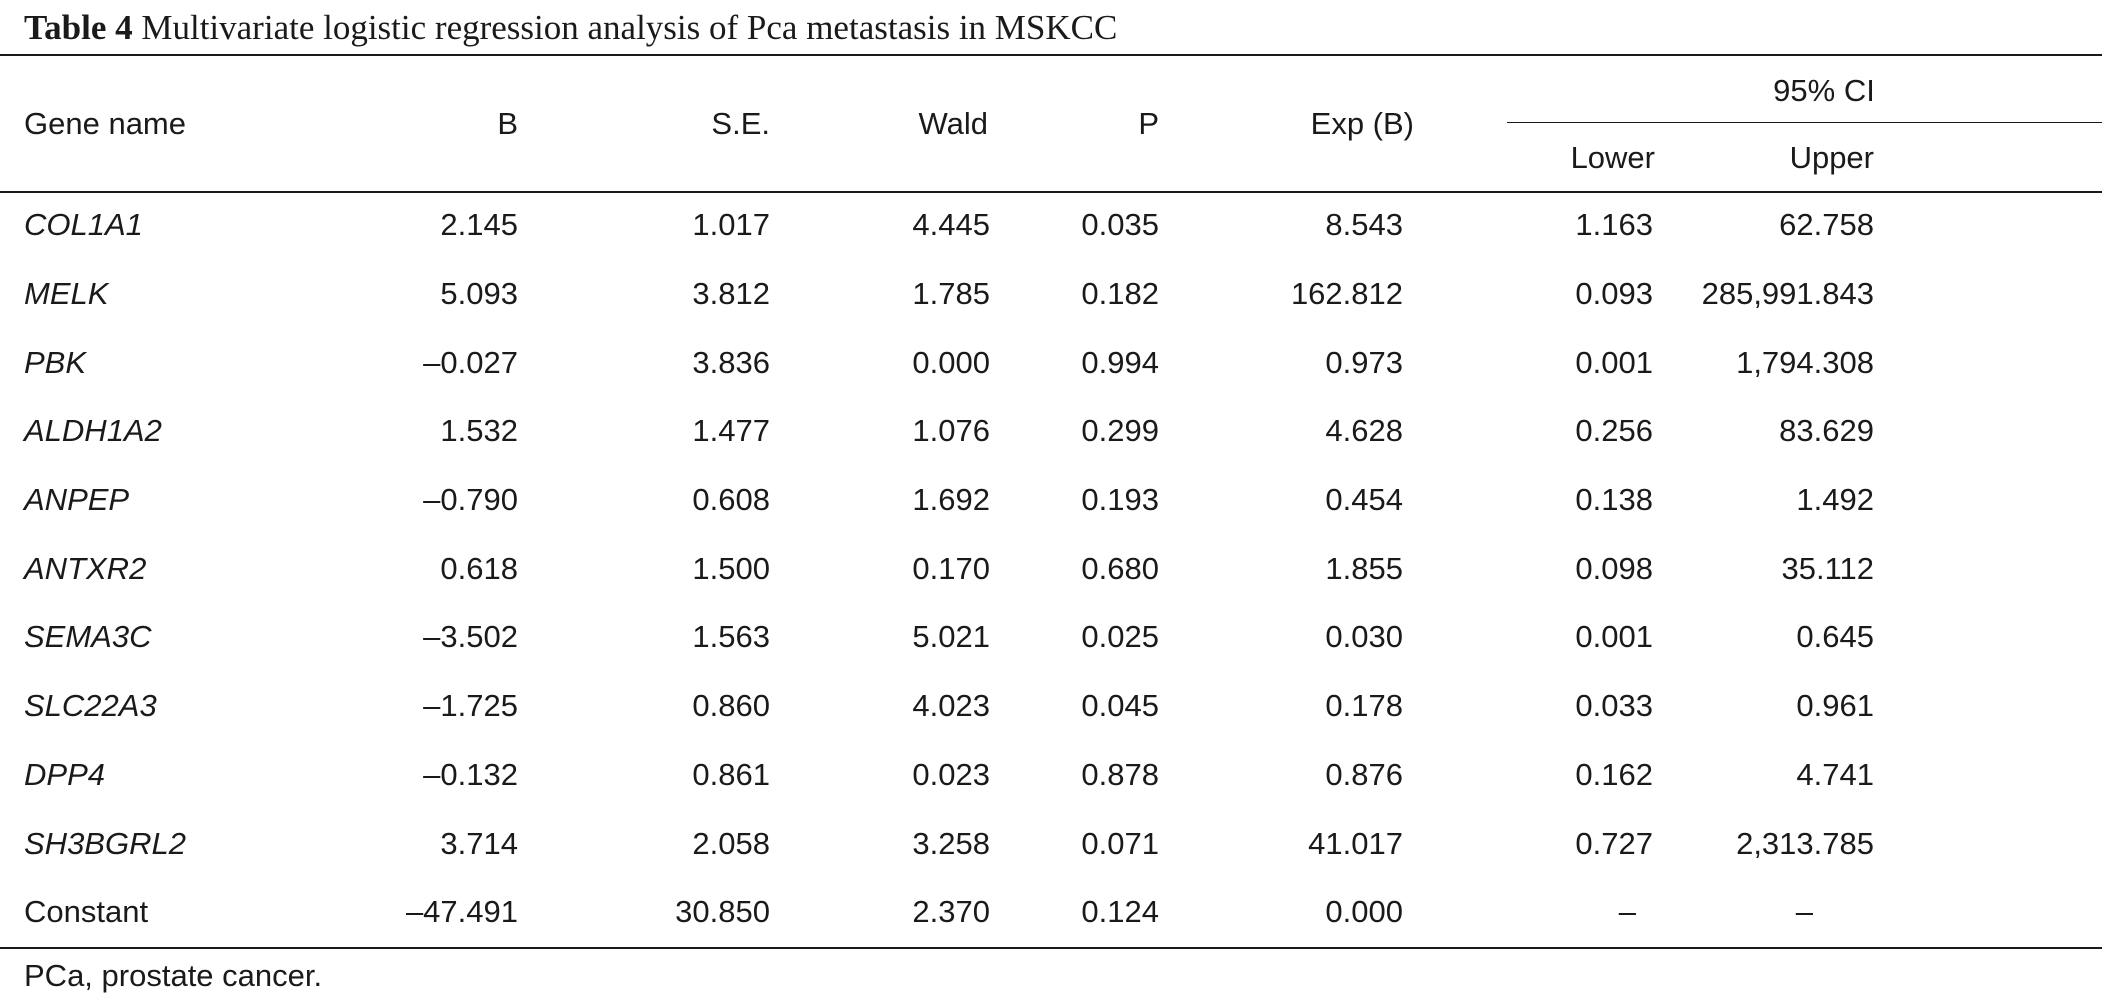 The height and width of the screenshot is (1002, 2102). I want to click on cell-se: 3.836, so click(731, 362).